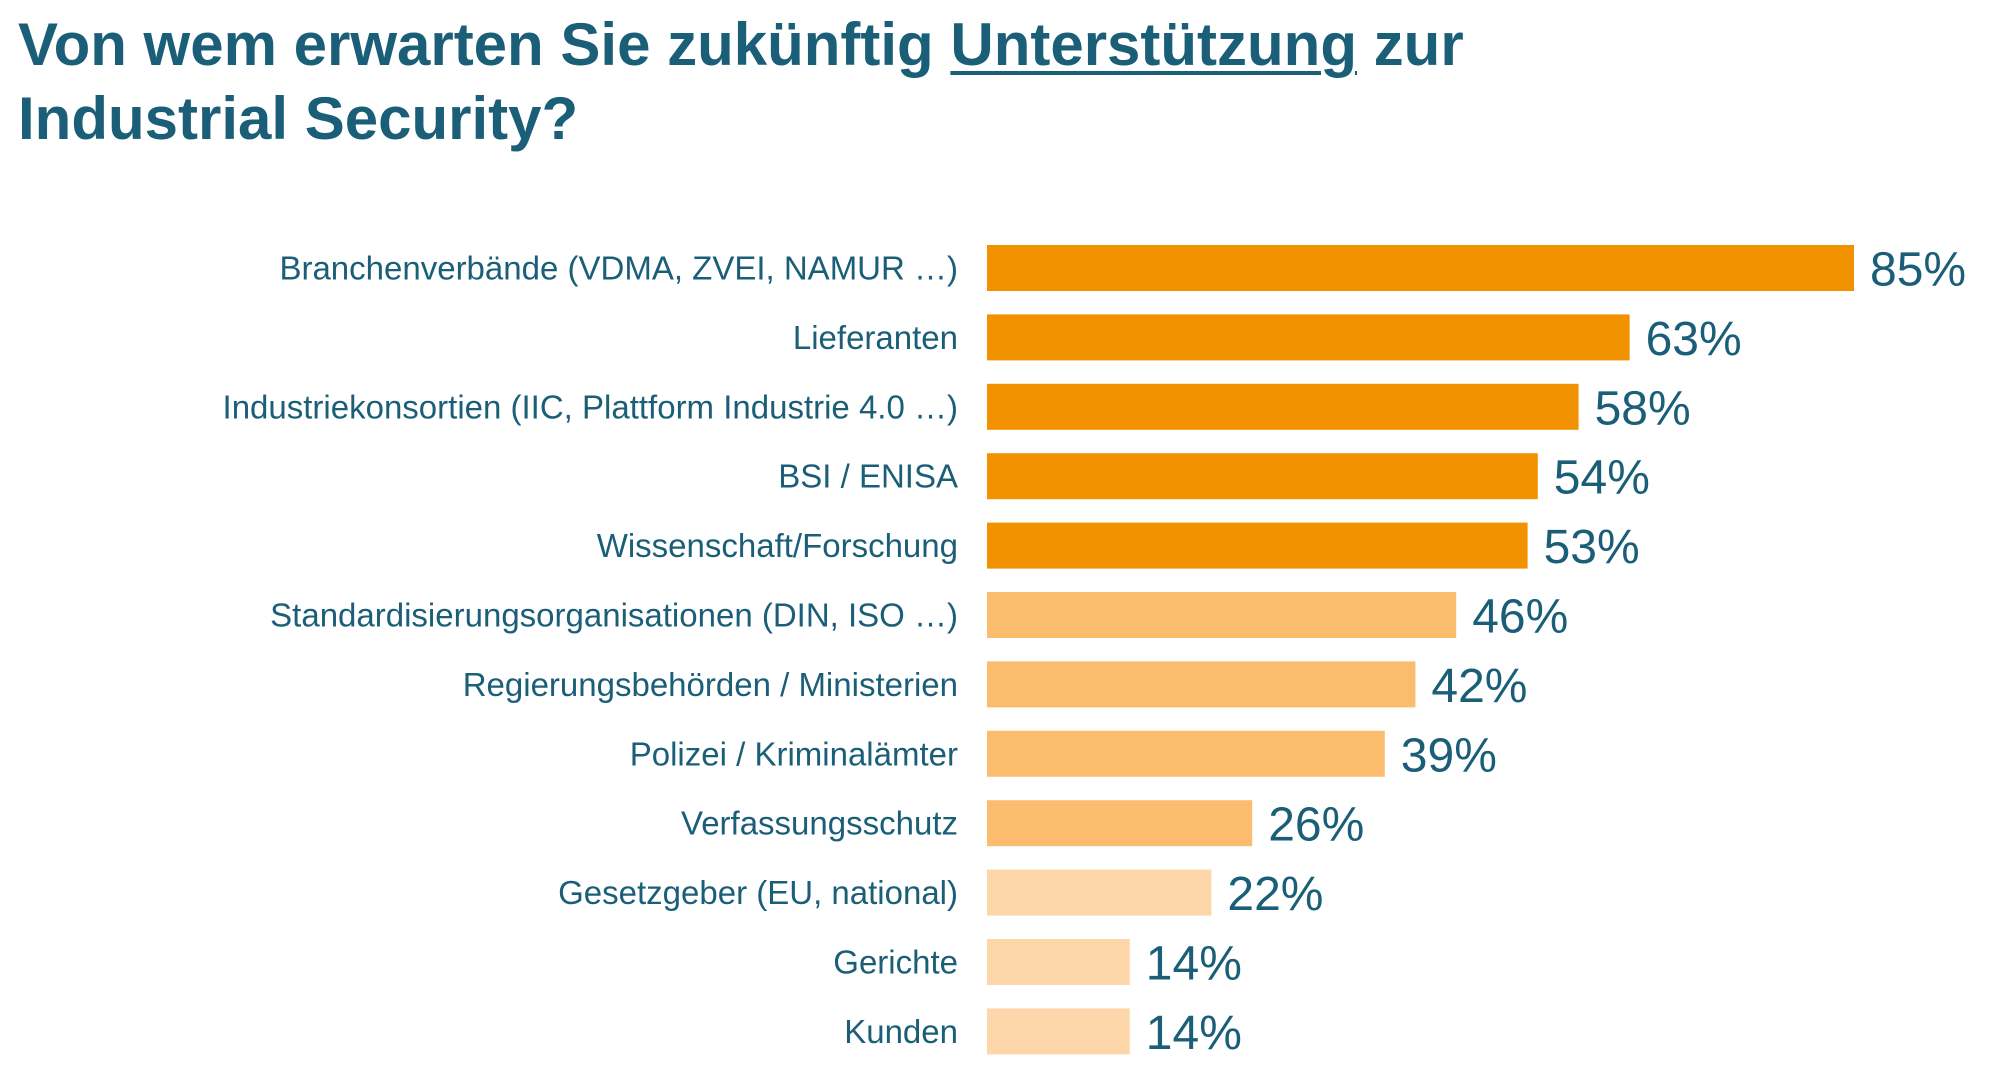  What do you see at coordinates (868, 476) in the screenshot?
I see `category-label: BSI / ENISA` at bounding box center [868, 476].